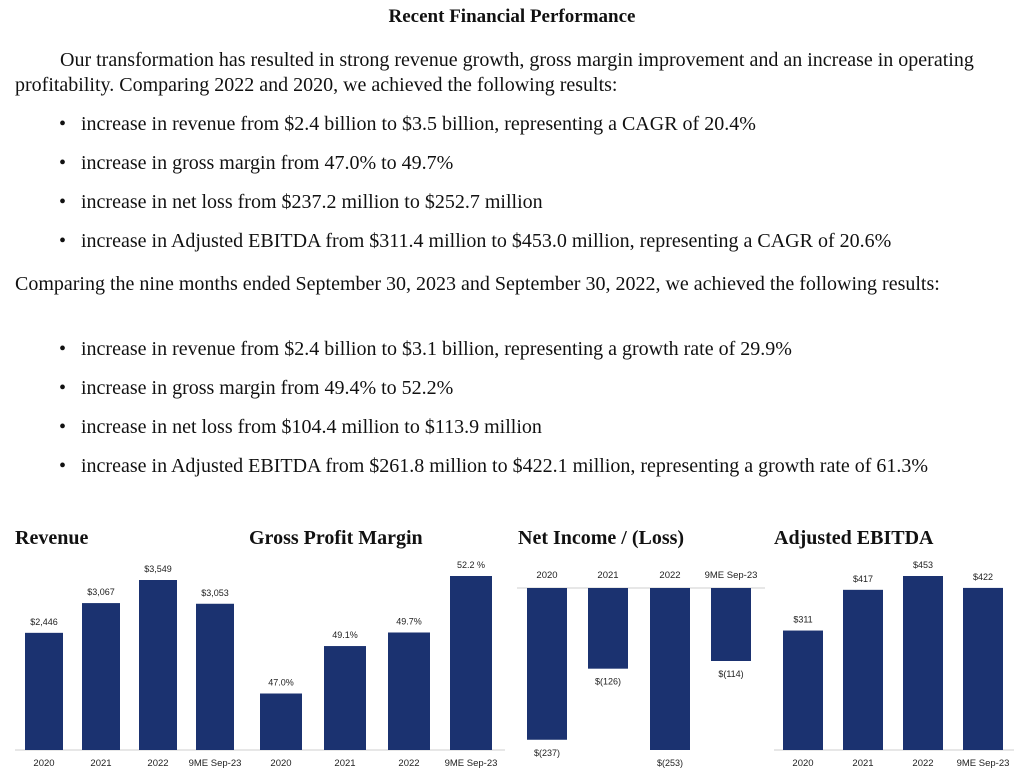 The height and width of the screenshot is (781, 1024). Describe the element at coordinates (512, 16) in the screenshot. I see `section-heading: Recent Financial Performance` at that location.